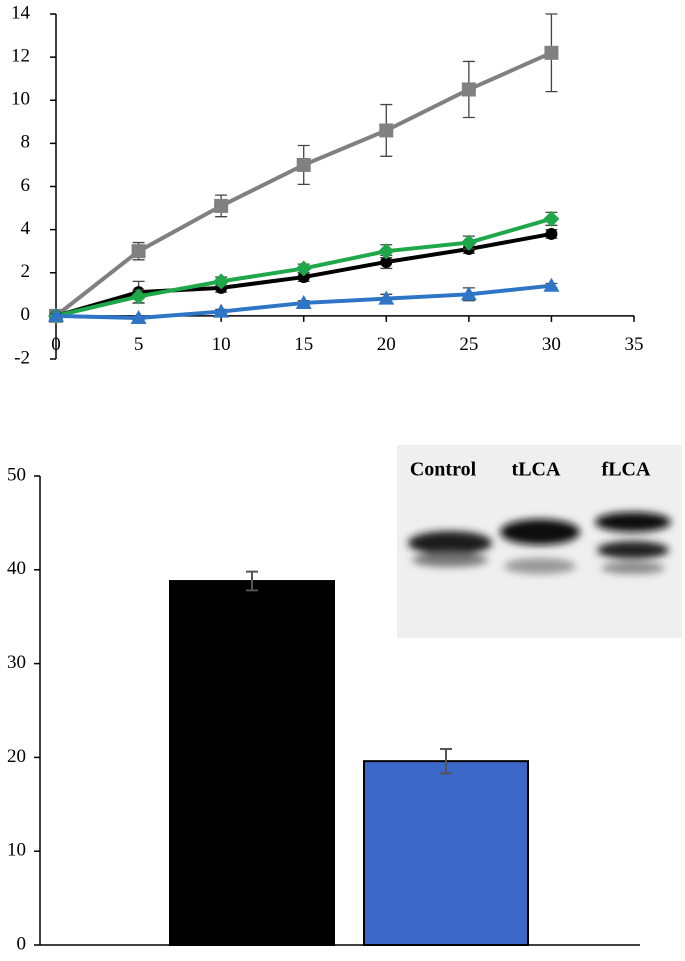  What do you see at coordinates (26, 271) in the screenshot?
I see `y-tick-label: 2` at bounding box center [26, 271].